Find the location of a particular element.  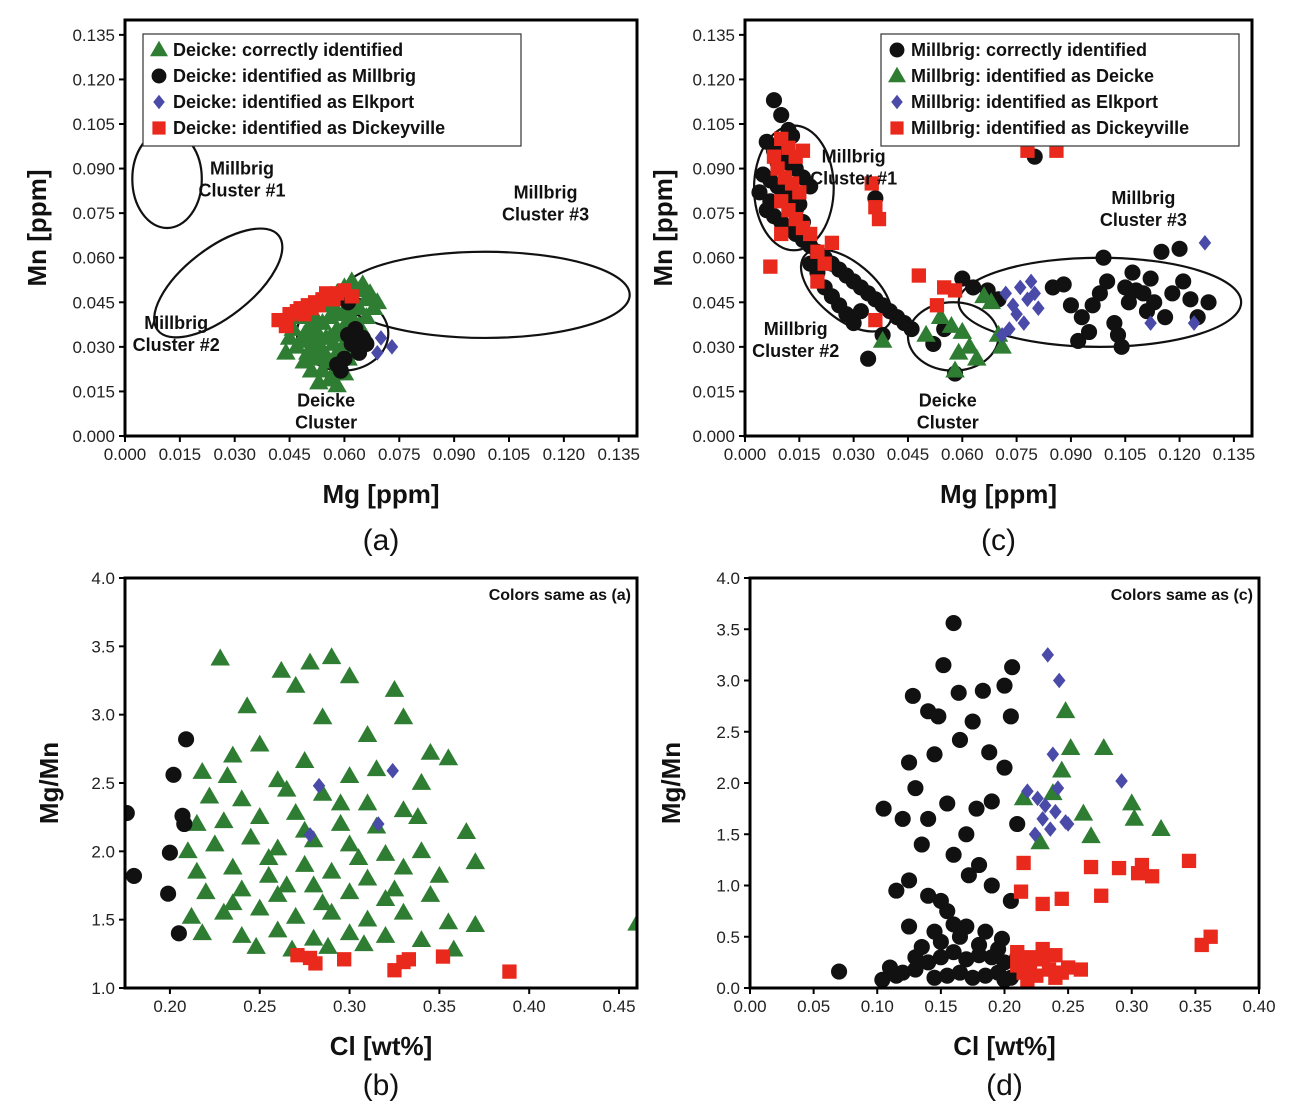

x-tick-label: 0.030 is located at coordinates (234, 454).